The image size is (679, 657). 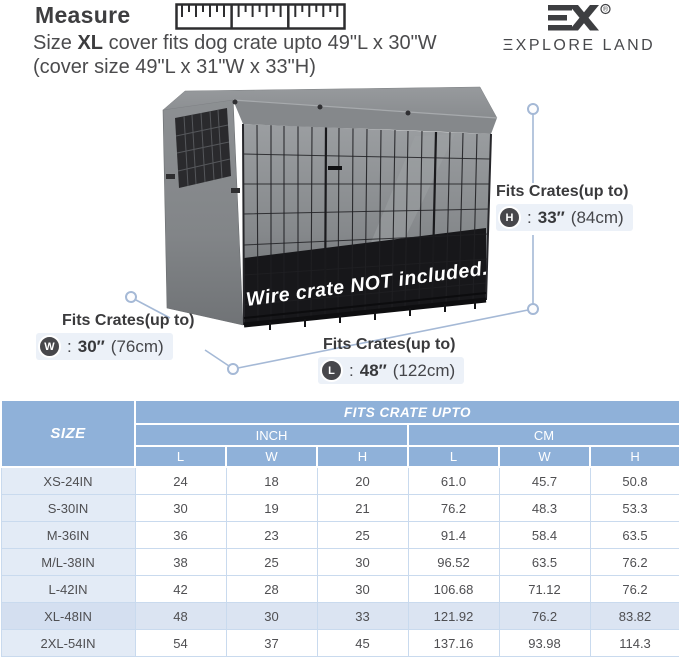 I want to click on inch-unit-header: INCH, so click(x=271, y=435).